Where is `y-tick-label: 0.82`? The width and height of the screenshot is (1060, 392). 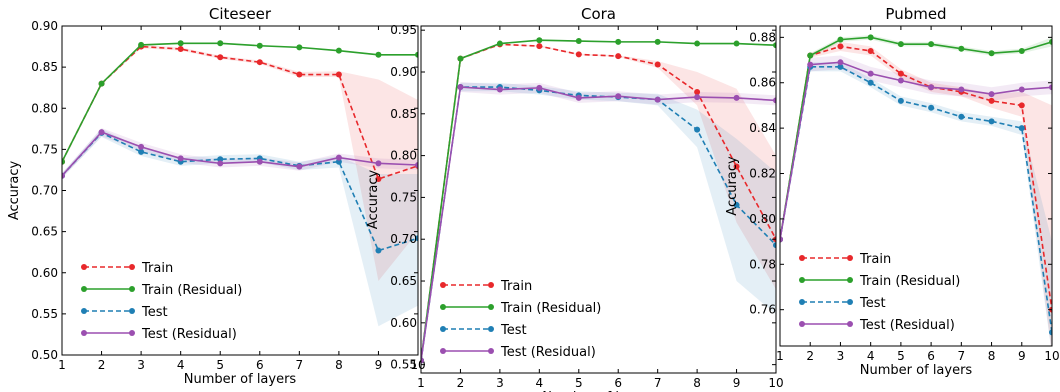 y-tick-label: 0.82 is located at coordinates (762, 174).